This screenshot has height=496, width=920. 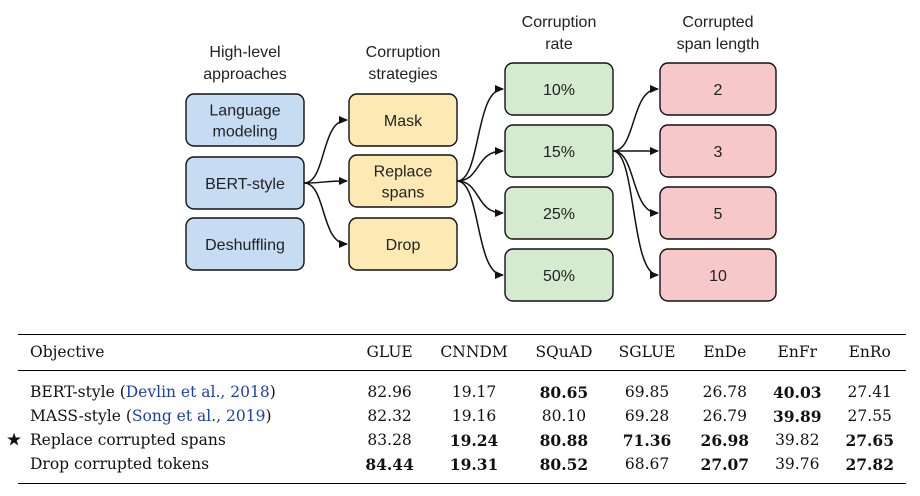 I want to click on column-header-ende: EnDe, so click(x=725, y=352).